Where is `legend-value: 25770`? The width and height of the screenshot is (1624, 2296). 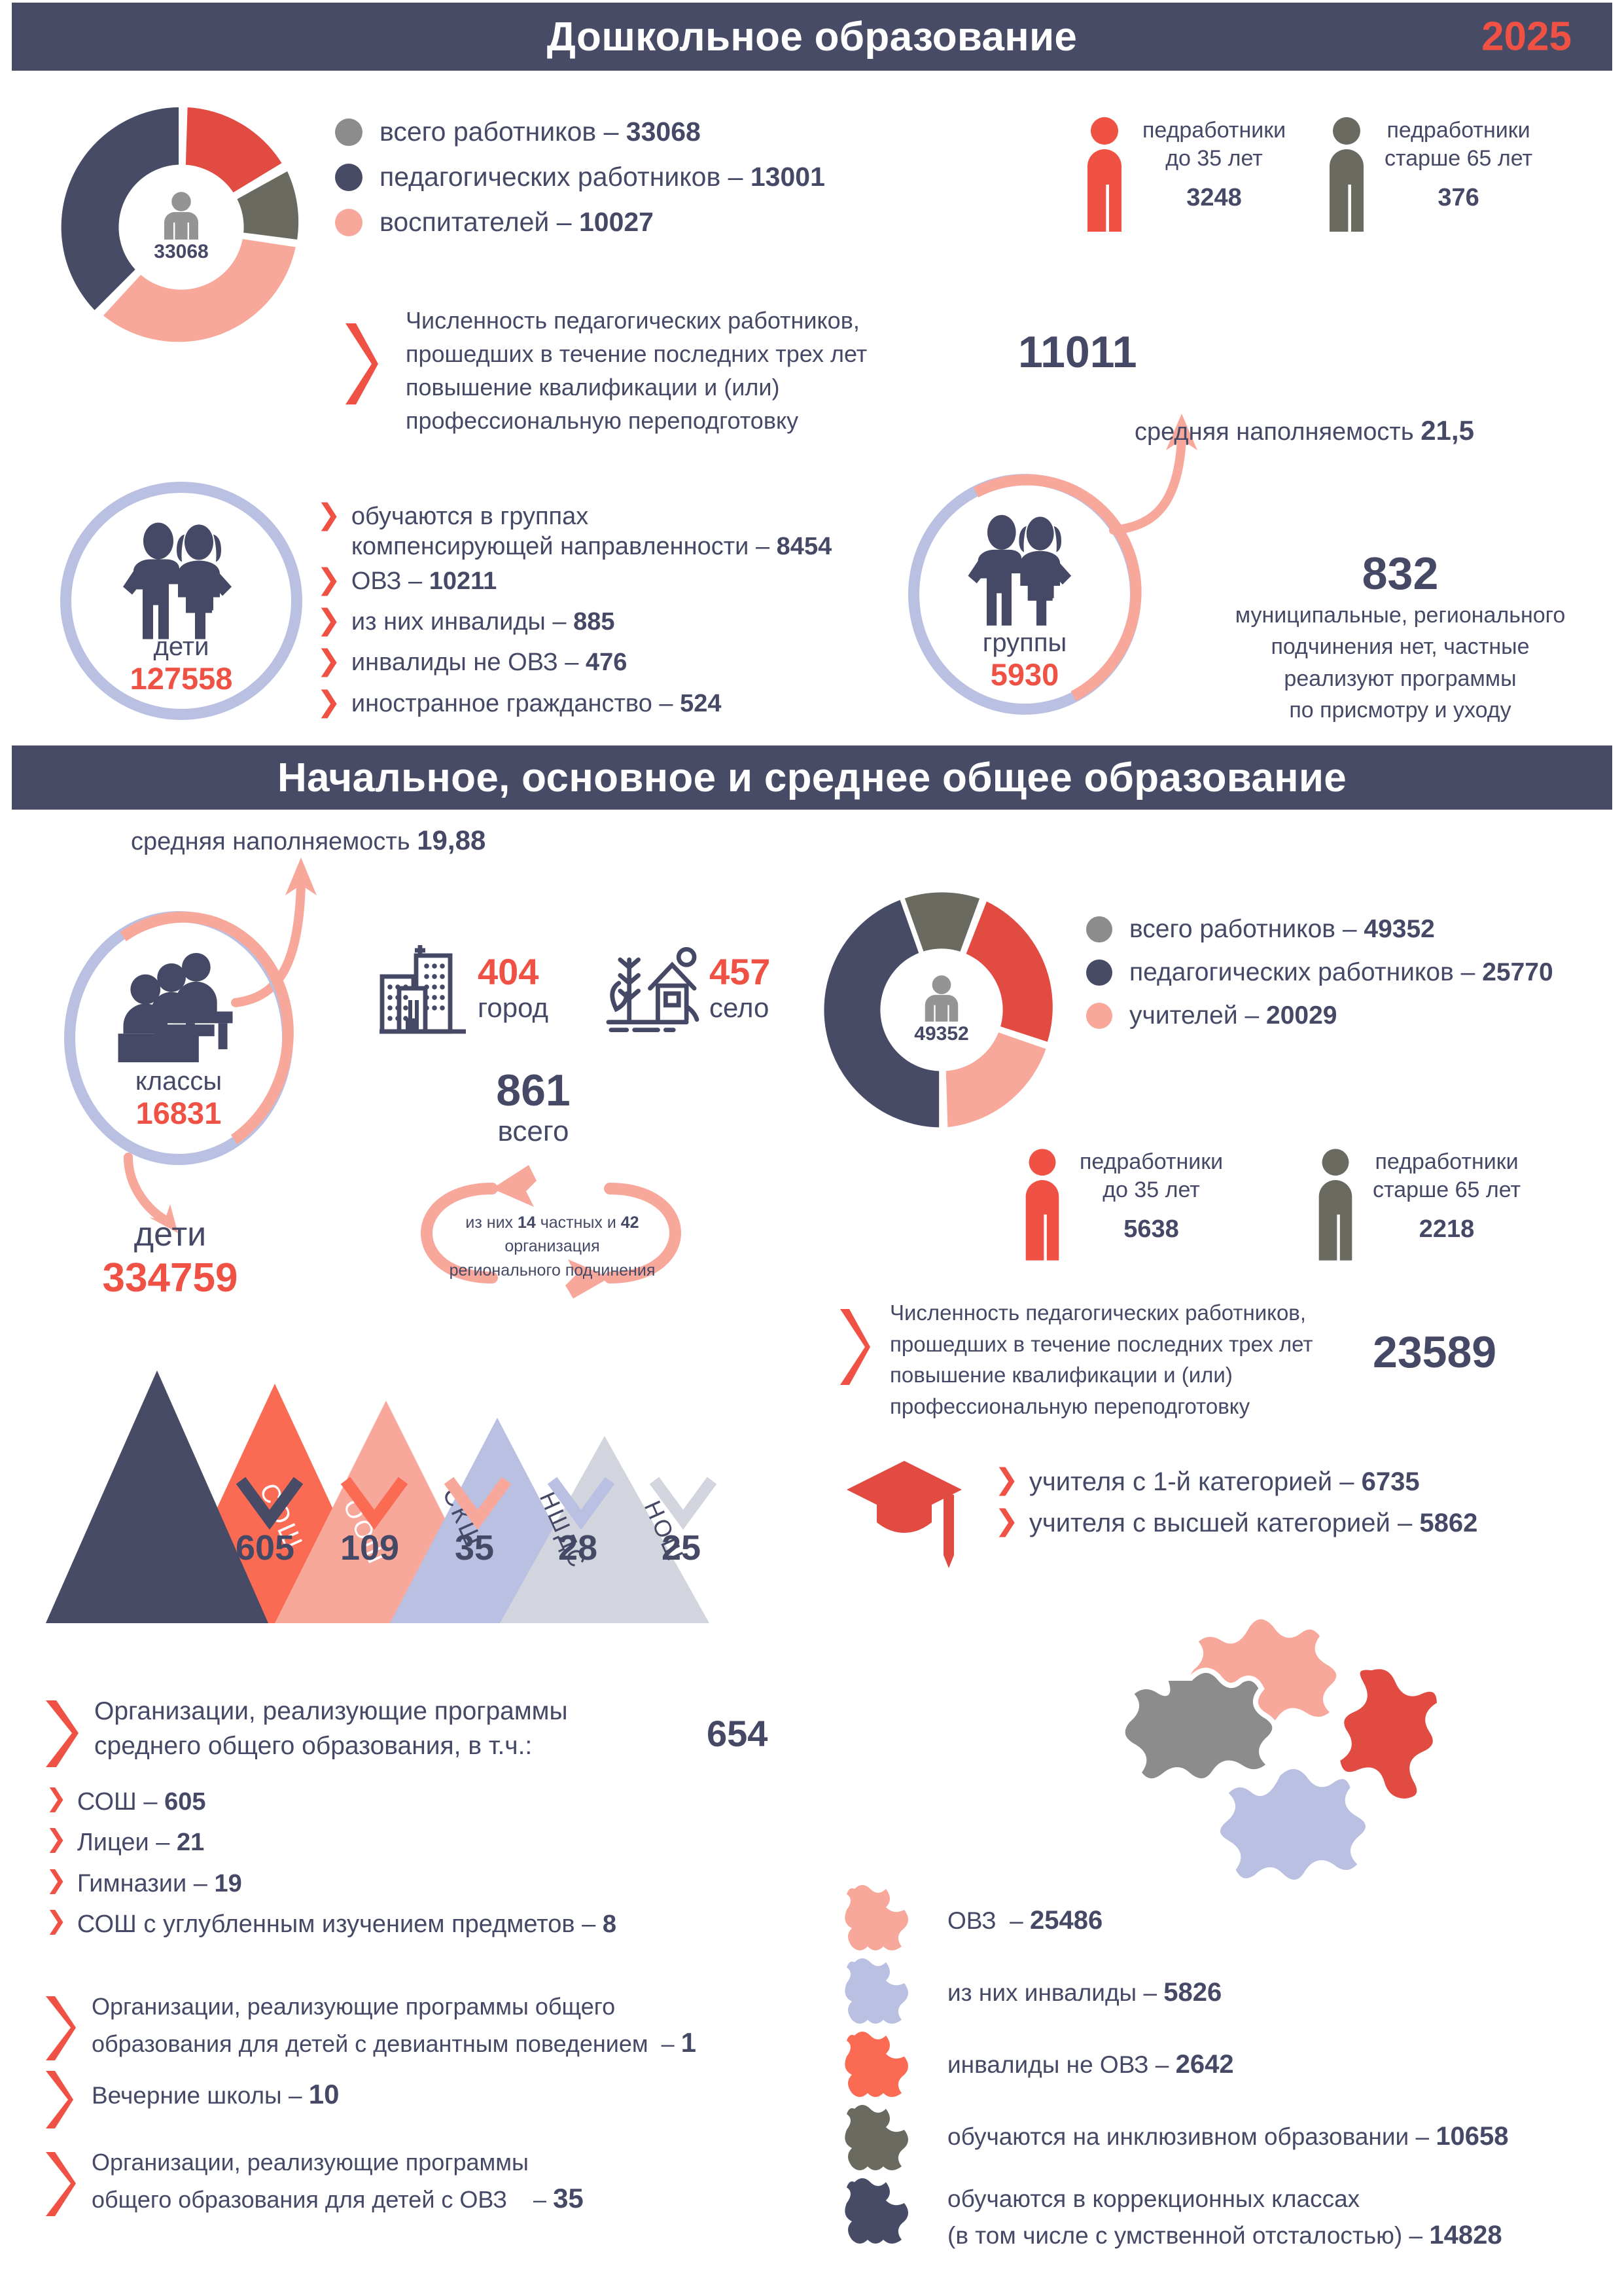
legend-value: 25770 is located at coordinates (1517, 972).